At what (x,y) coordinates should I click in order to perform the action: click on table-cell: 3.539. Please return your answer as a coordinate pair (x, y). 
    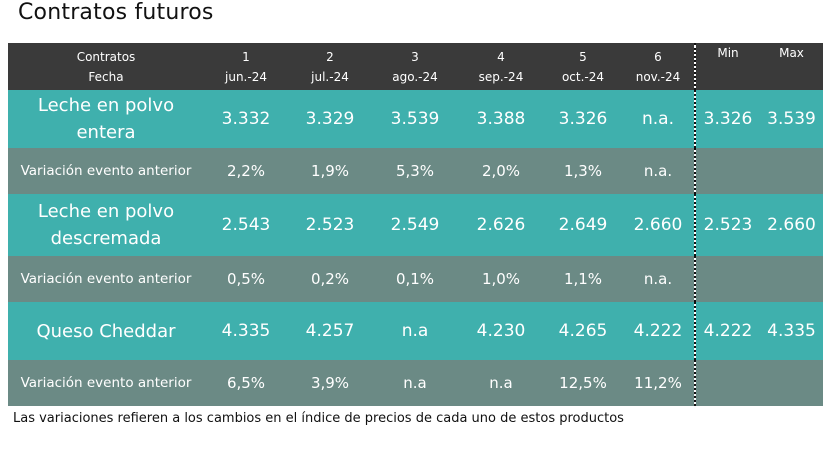
    Looking at the image, I should click on (415, 119).